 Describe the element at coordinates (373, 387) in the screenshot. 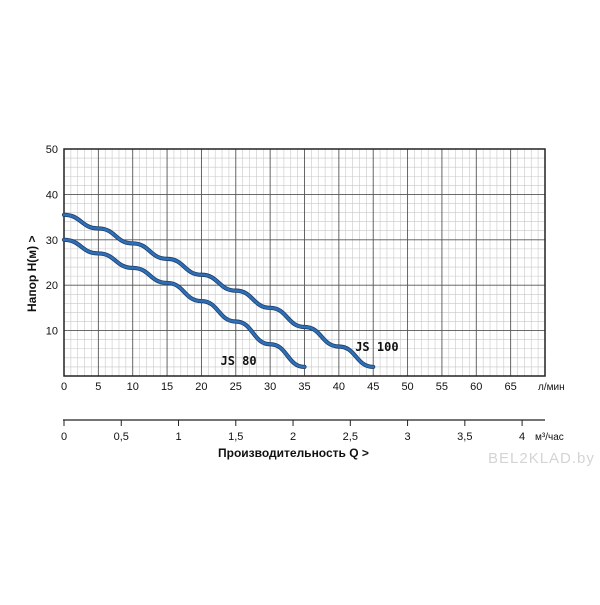

I see `x-tick-label: 45` at that location.